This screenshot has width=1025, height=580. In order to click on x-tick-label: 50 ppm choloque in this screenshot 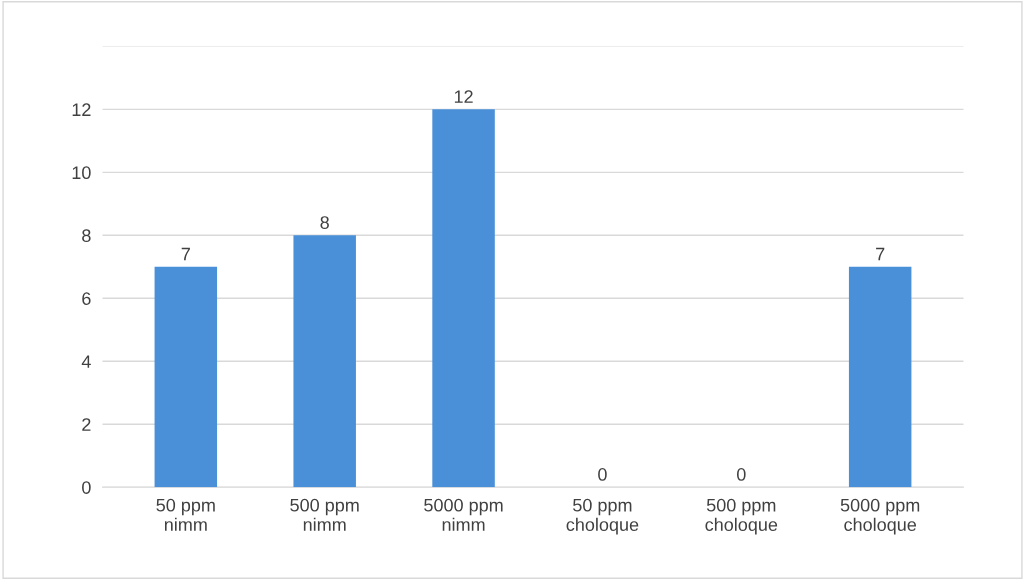, I will do `click(602, 516)`.